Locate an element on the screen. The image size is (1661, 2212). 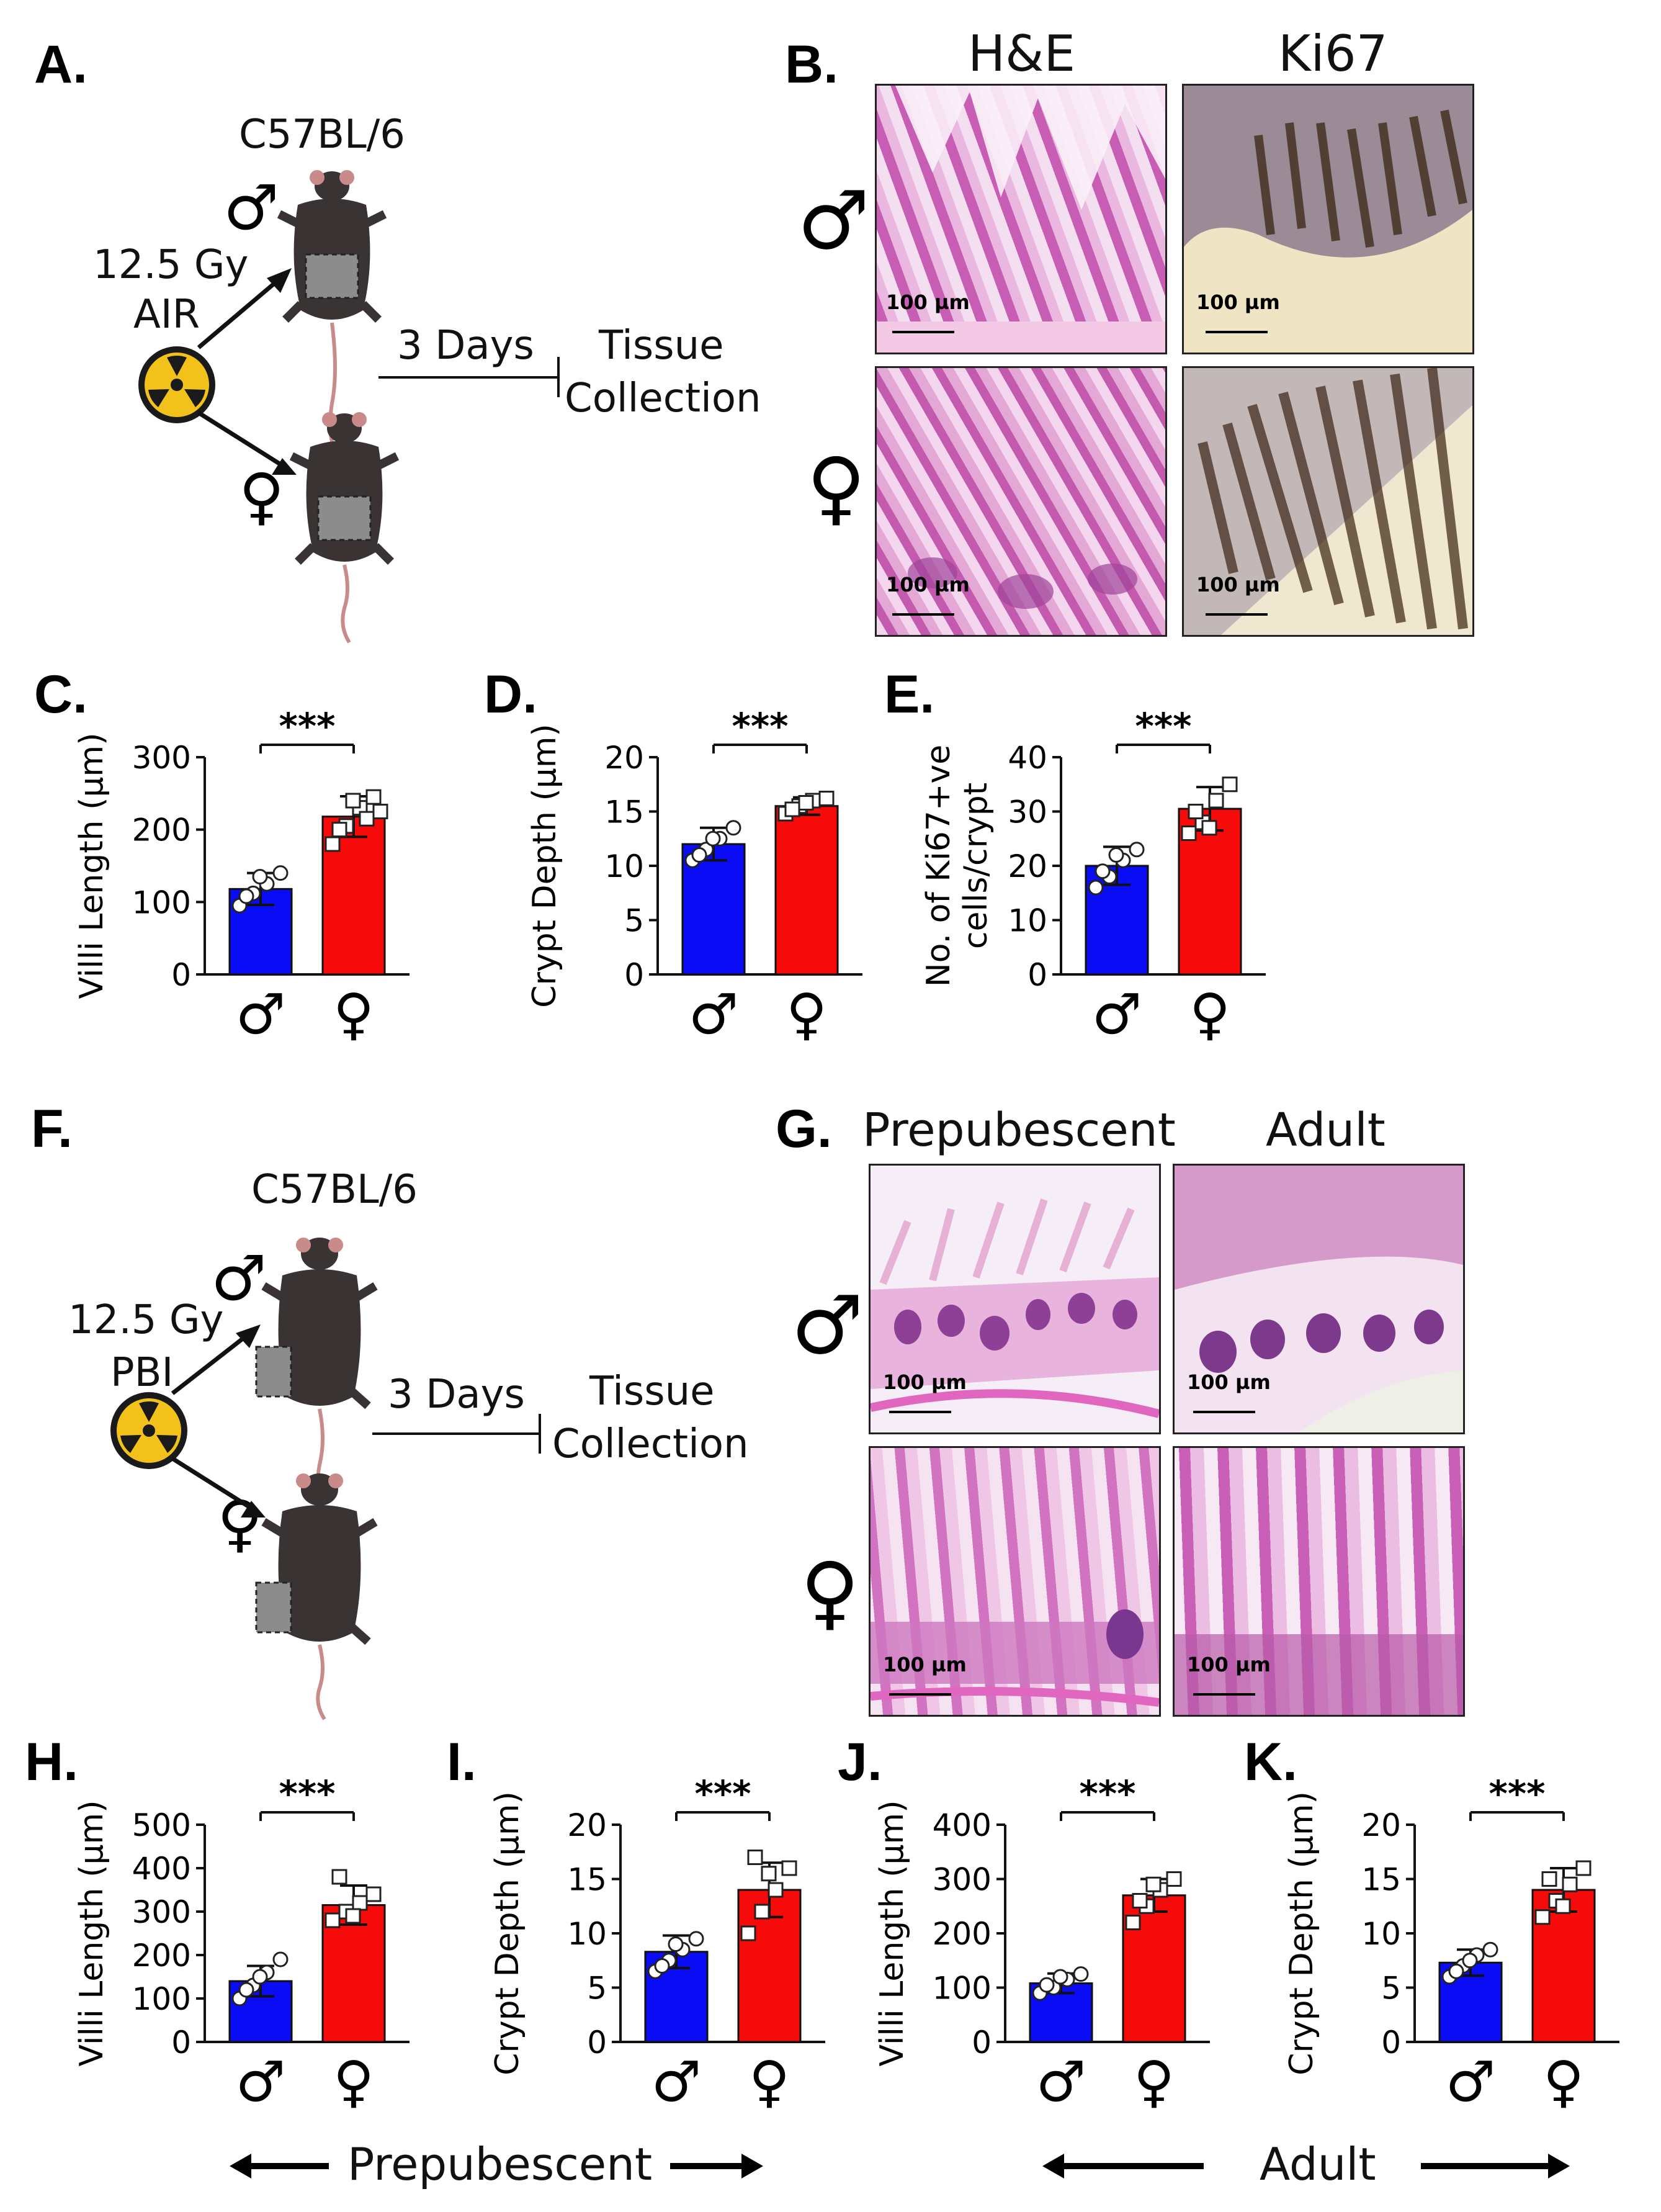
arrow-right-adult is located at coordinates (1495, 2166).